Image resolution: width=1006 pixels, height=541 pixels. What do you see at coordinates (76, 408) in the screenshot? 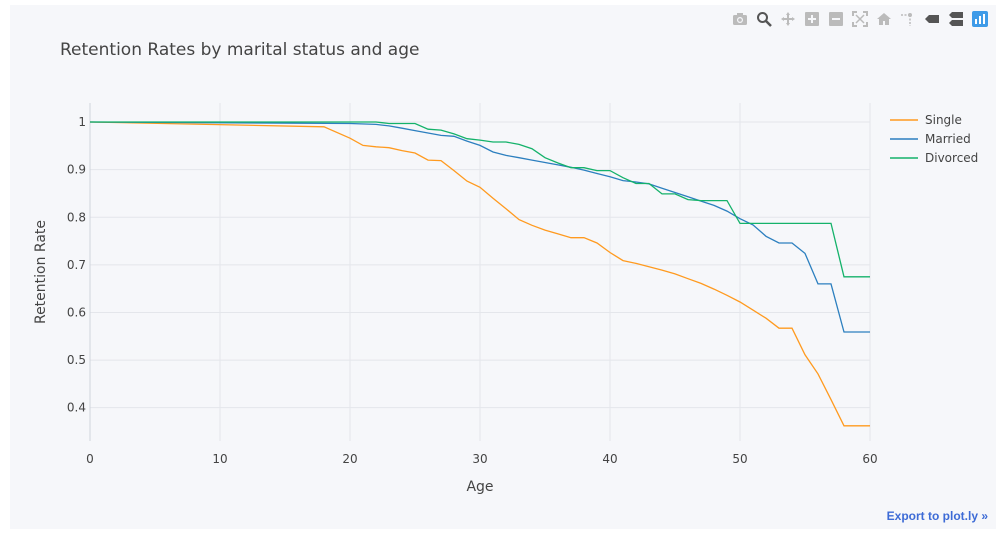
I see `y-tick-label: 0.4` at bounding box center [76, 408].